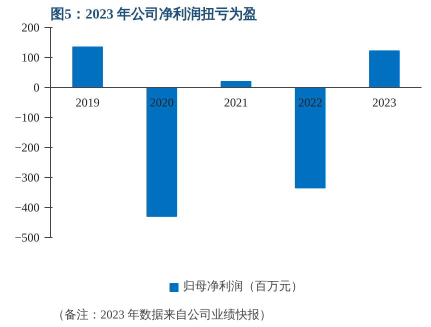 The width and height of the screenshot is (431, 327). What do you see at coordinates (236, 102) in the screenshot?
I see `x-tick-label: 2021` at bounding box center [236, 102].